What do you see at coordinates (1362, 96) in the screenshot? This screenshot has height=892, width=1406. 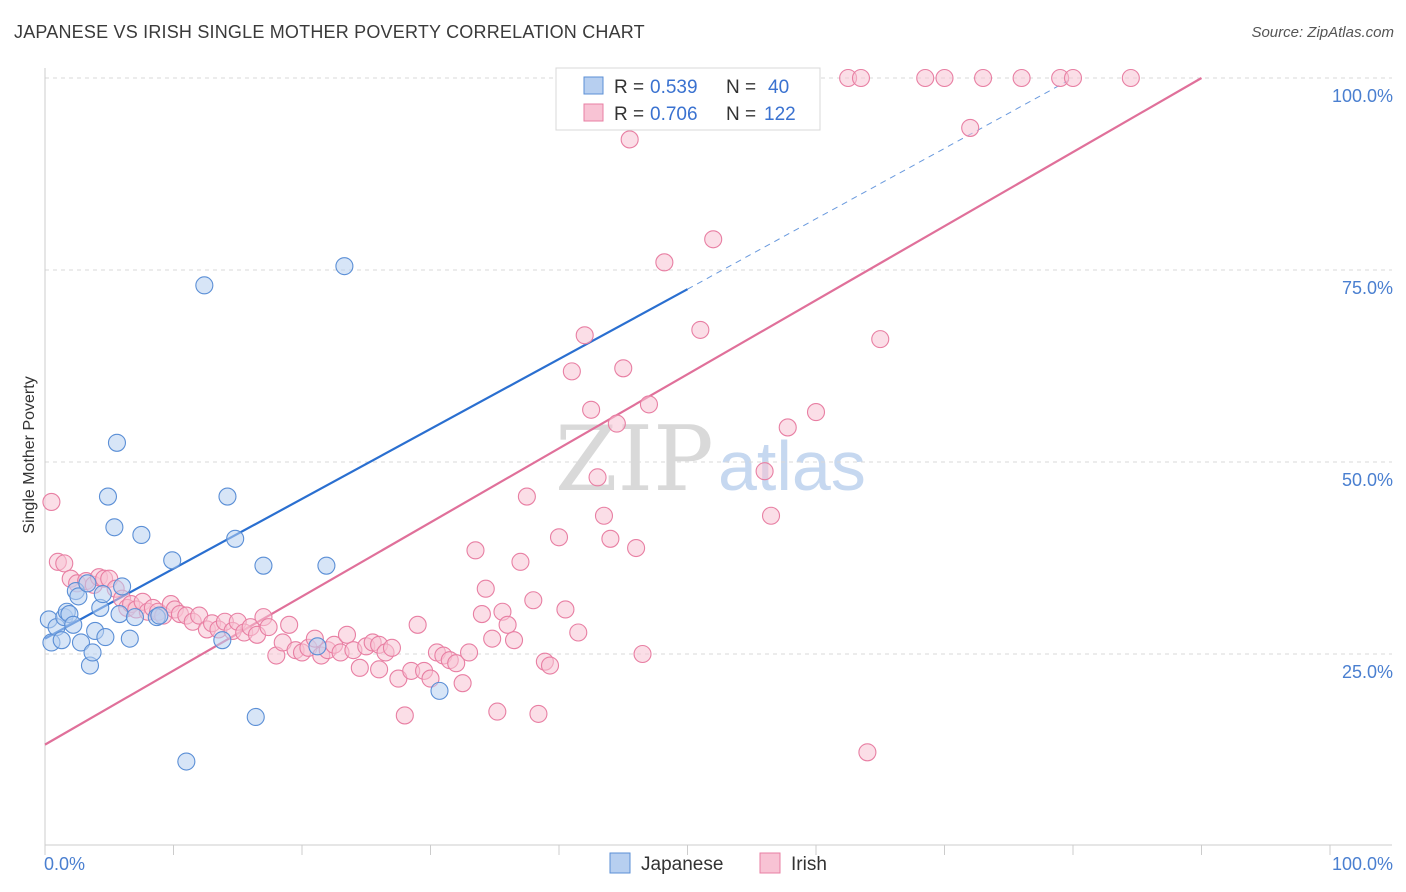 I see `y-tick-label-100: 100.0%` at bounding box center [1362, 96].